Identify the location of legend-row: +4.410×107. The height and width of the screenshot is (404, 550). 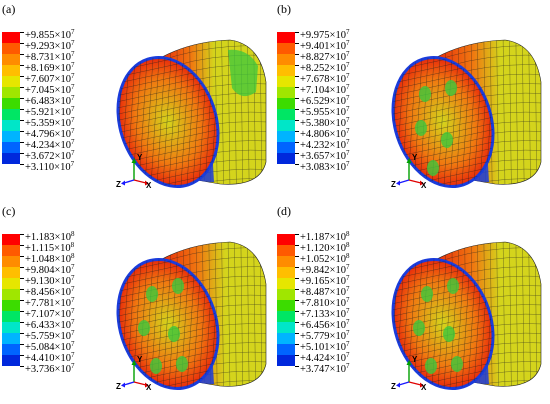
(59, 358).